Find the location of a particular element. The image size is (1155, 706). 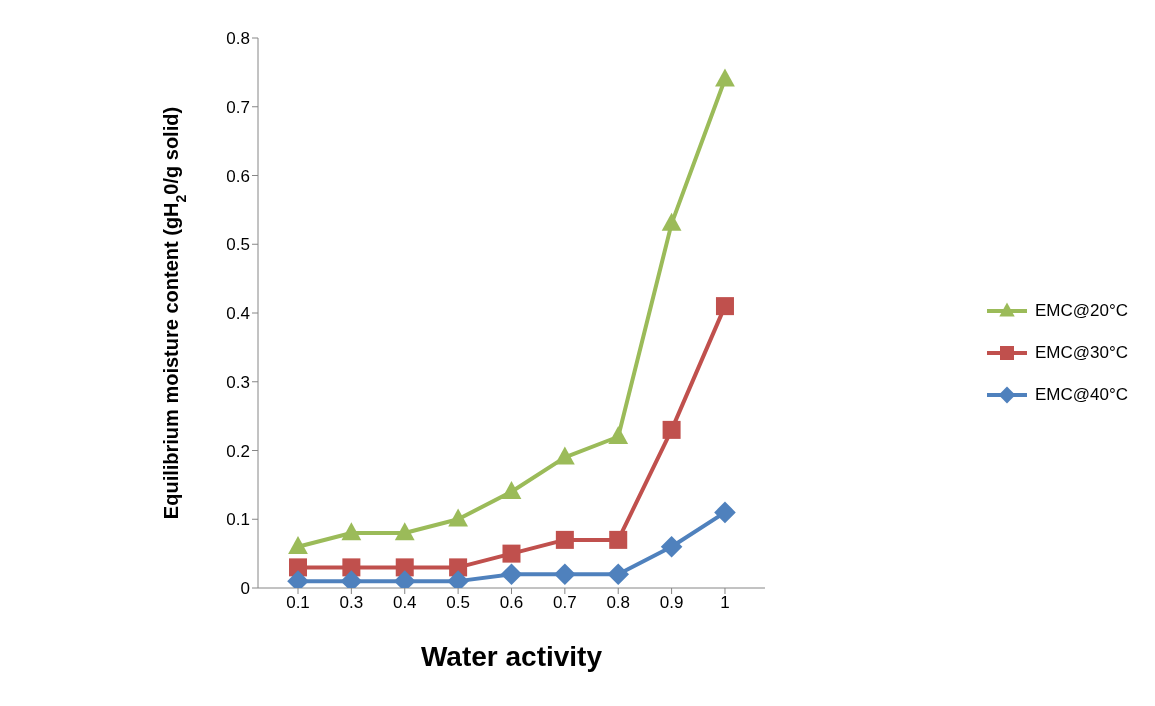

x-tick-label: 0.9 is located at coordinates (671, 603).